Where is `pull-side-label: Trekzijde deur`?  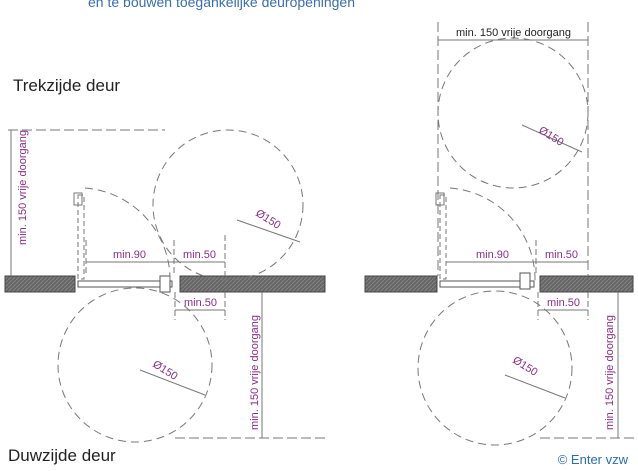 pull-side-label: Trekzijde deur is located at coordinates (67, 85).